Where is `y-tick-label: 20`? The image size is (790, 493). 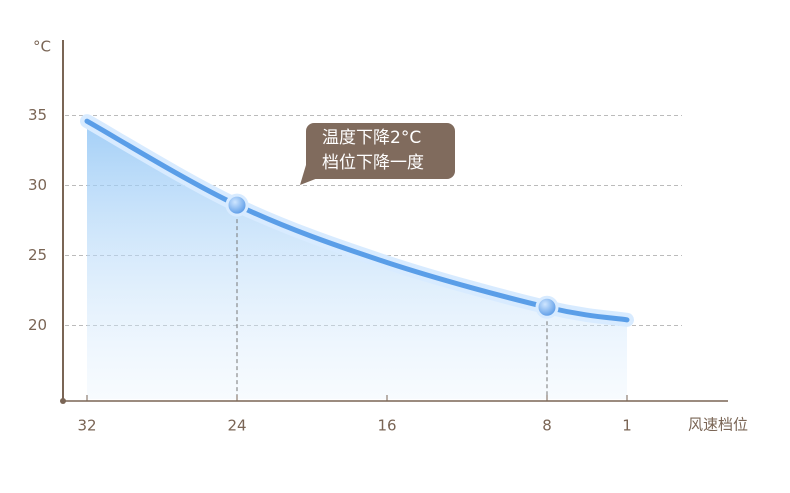
y-tick-label: 20 is located at coordinates (37, 325).